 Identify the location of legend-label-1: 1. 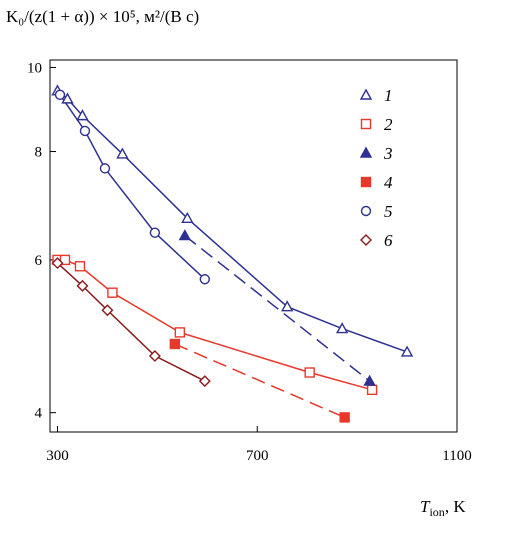
(388, 95).